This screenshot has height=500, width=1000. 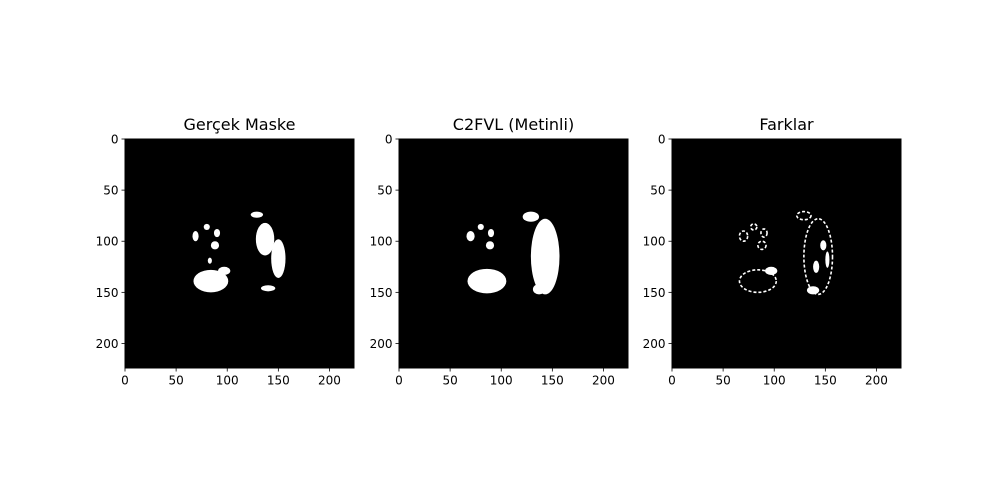 What do you see at coordinates (513, 124) in the screenshot?
I see `panel-title: C2FVL (Metinli)` at bounding box center [513, 124].